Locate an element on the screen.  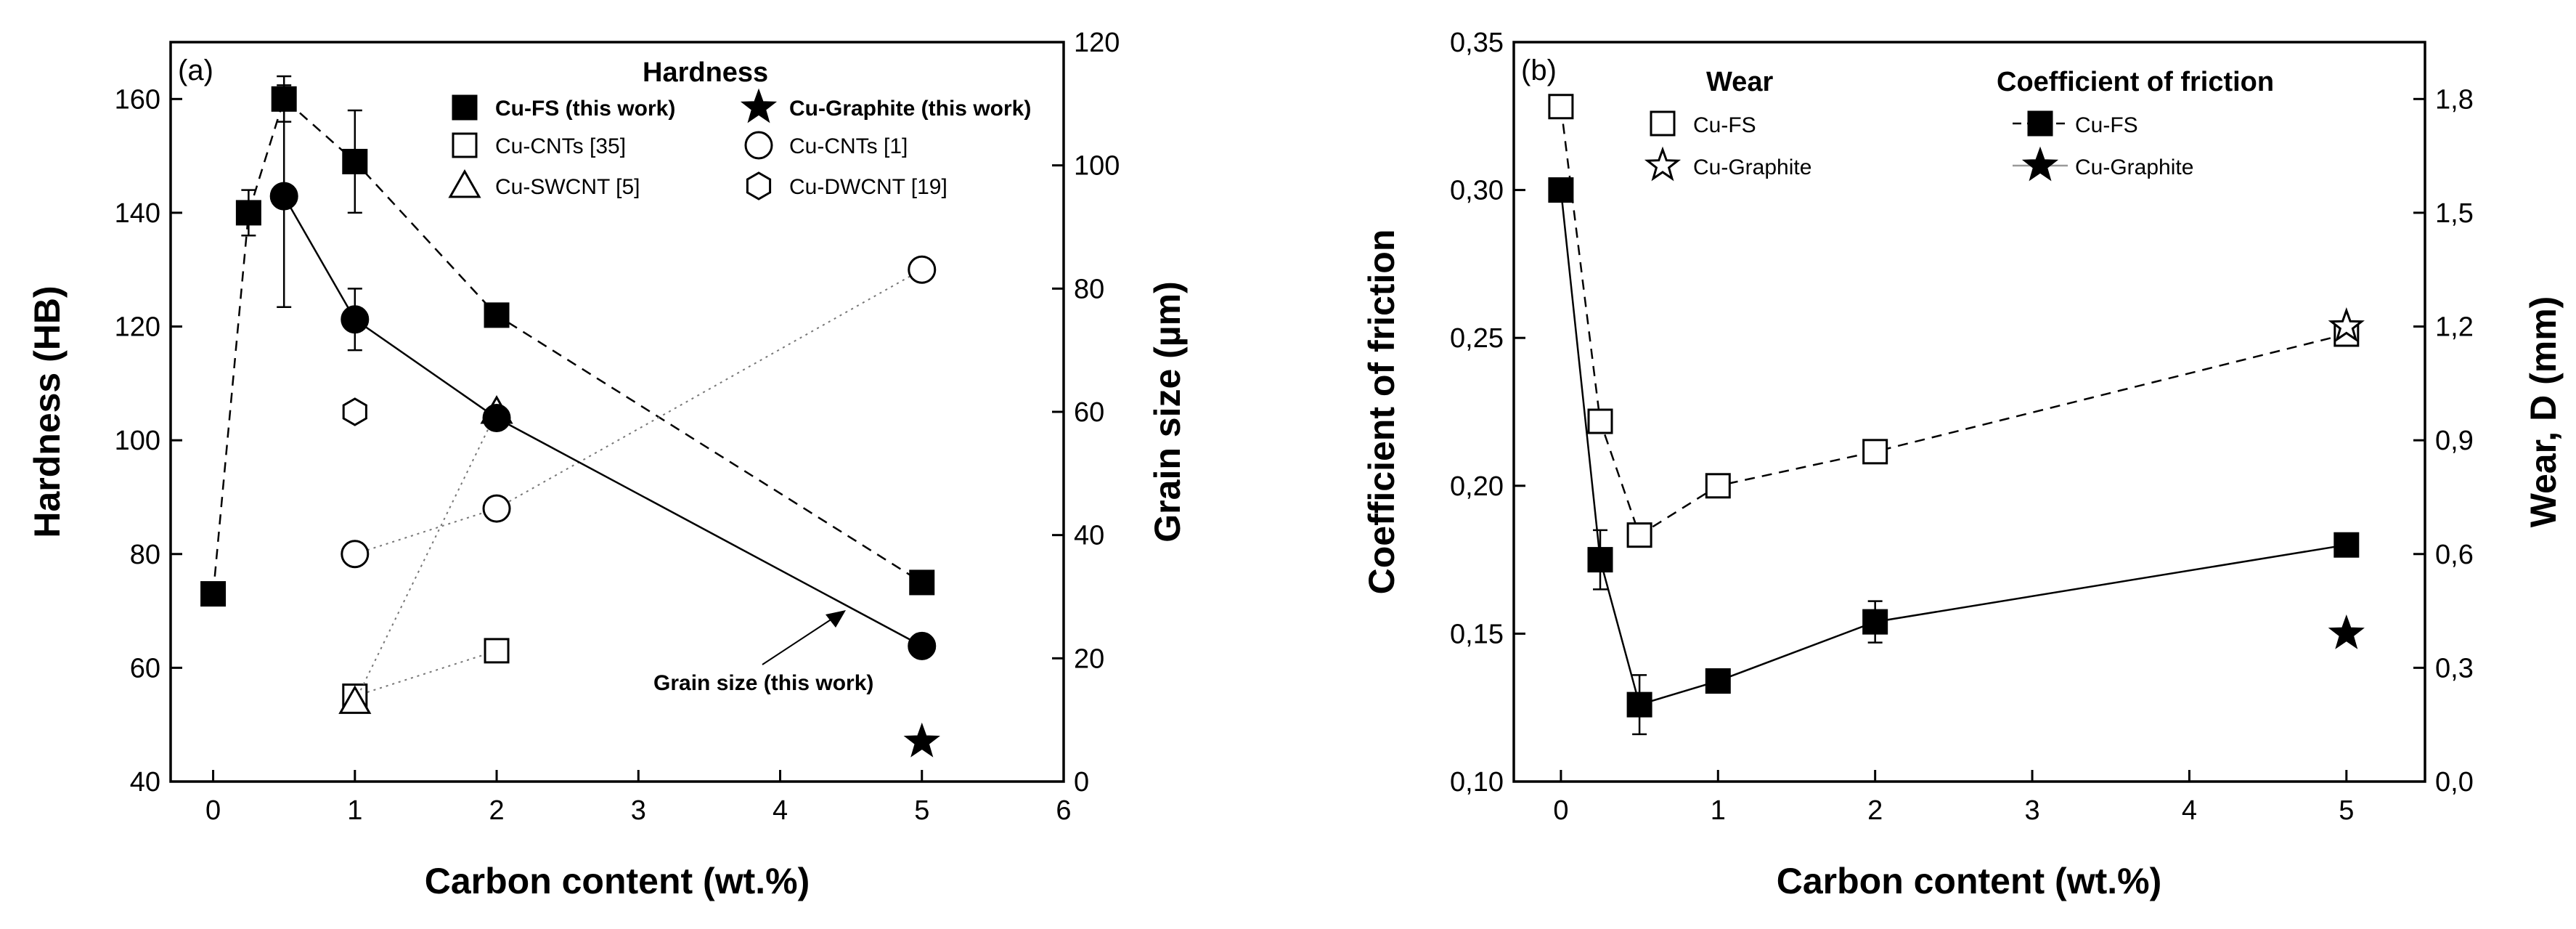
panel-b-legend-cof-title: Coefficient of friction is located at coordinates (2135, 82).